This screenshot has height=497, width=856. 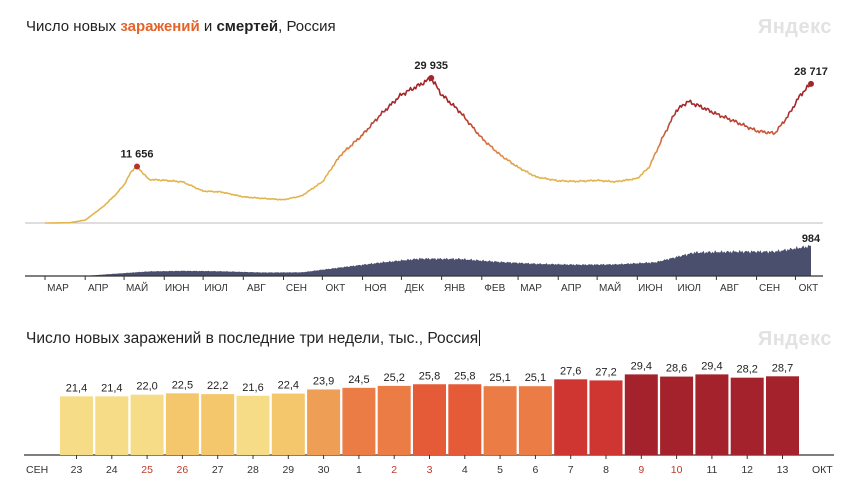 What do you see at coordinates (811, 239) in the screenshot?
I see `deaths-peak-label: 984` at bounding box center [811, 239].